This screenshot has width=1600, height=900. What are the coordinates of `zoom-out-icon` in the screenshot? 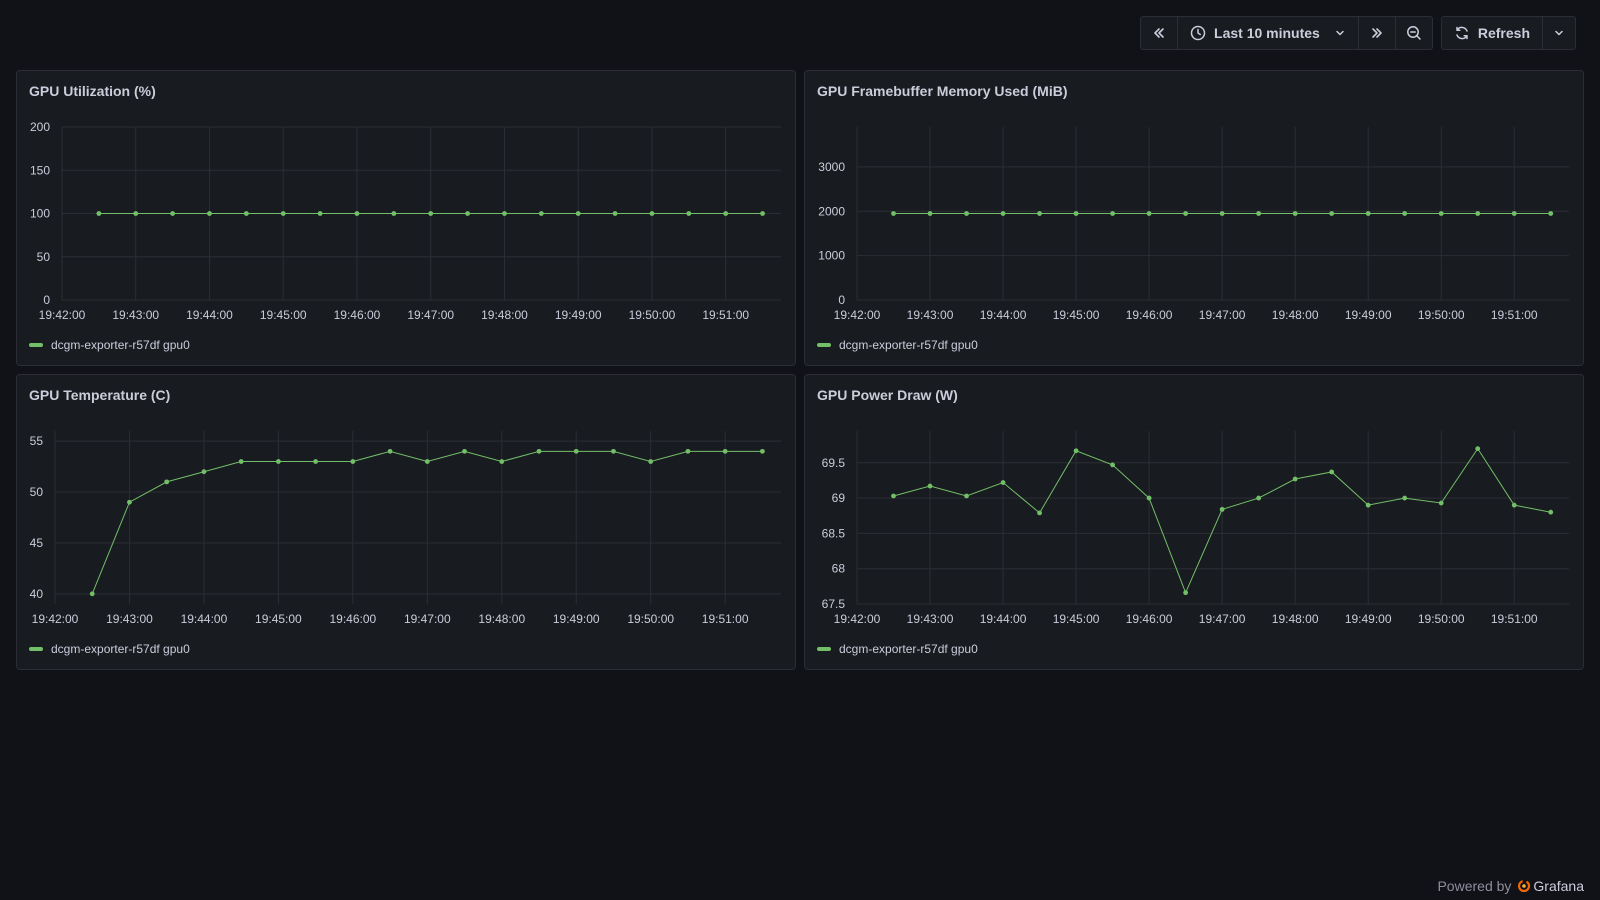 It's located at (1413, 33).